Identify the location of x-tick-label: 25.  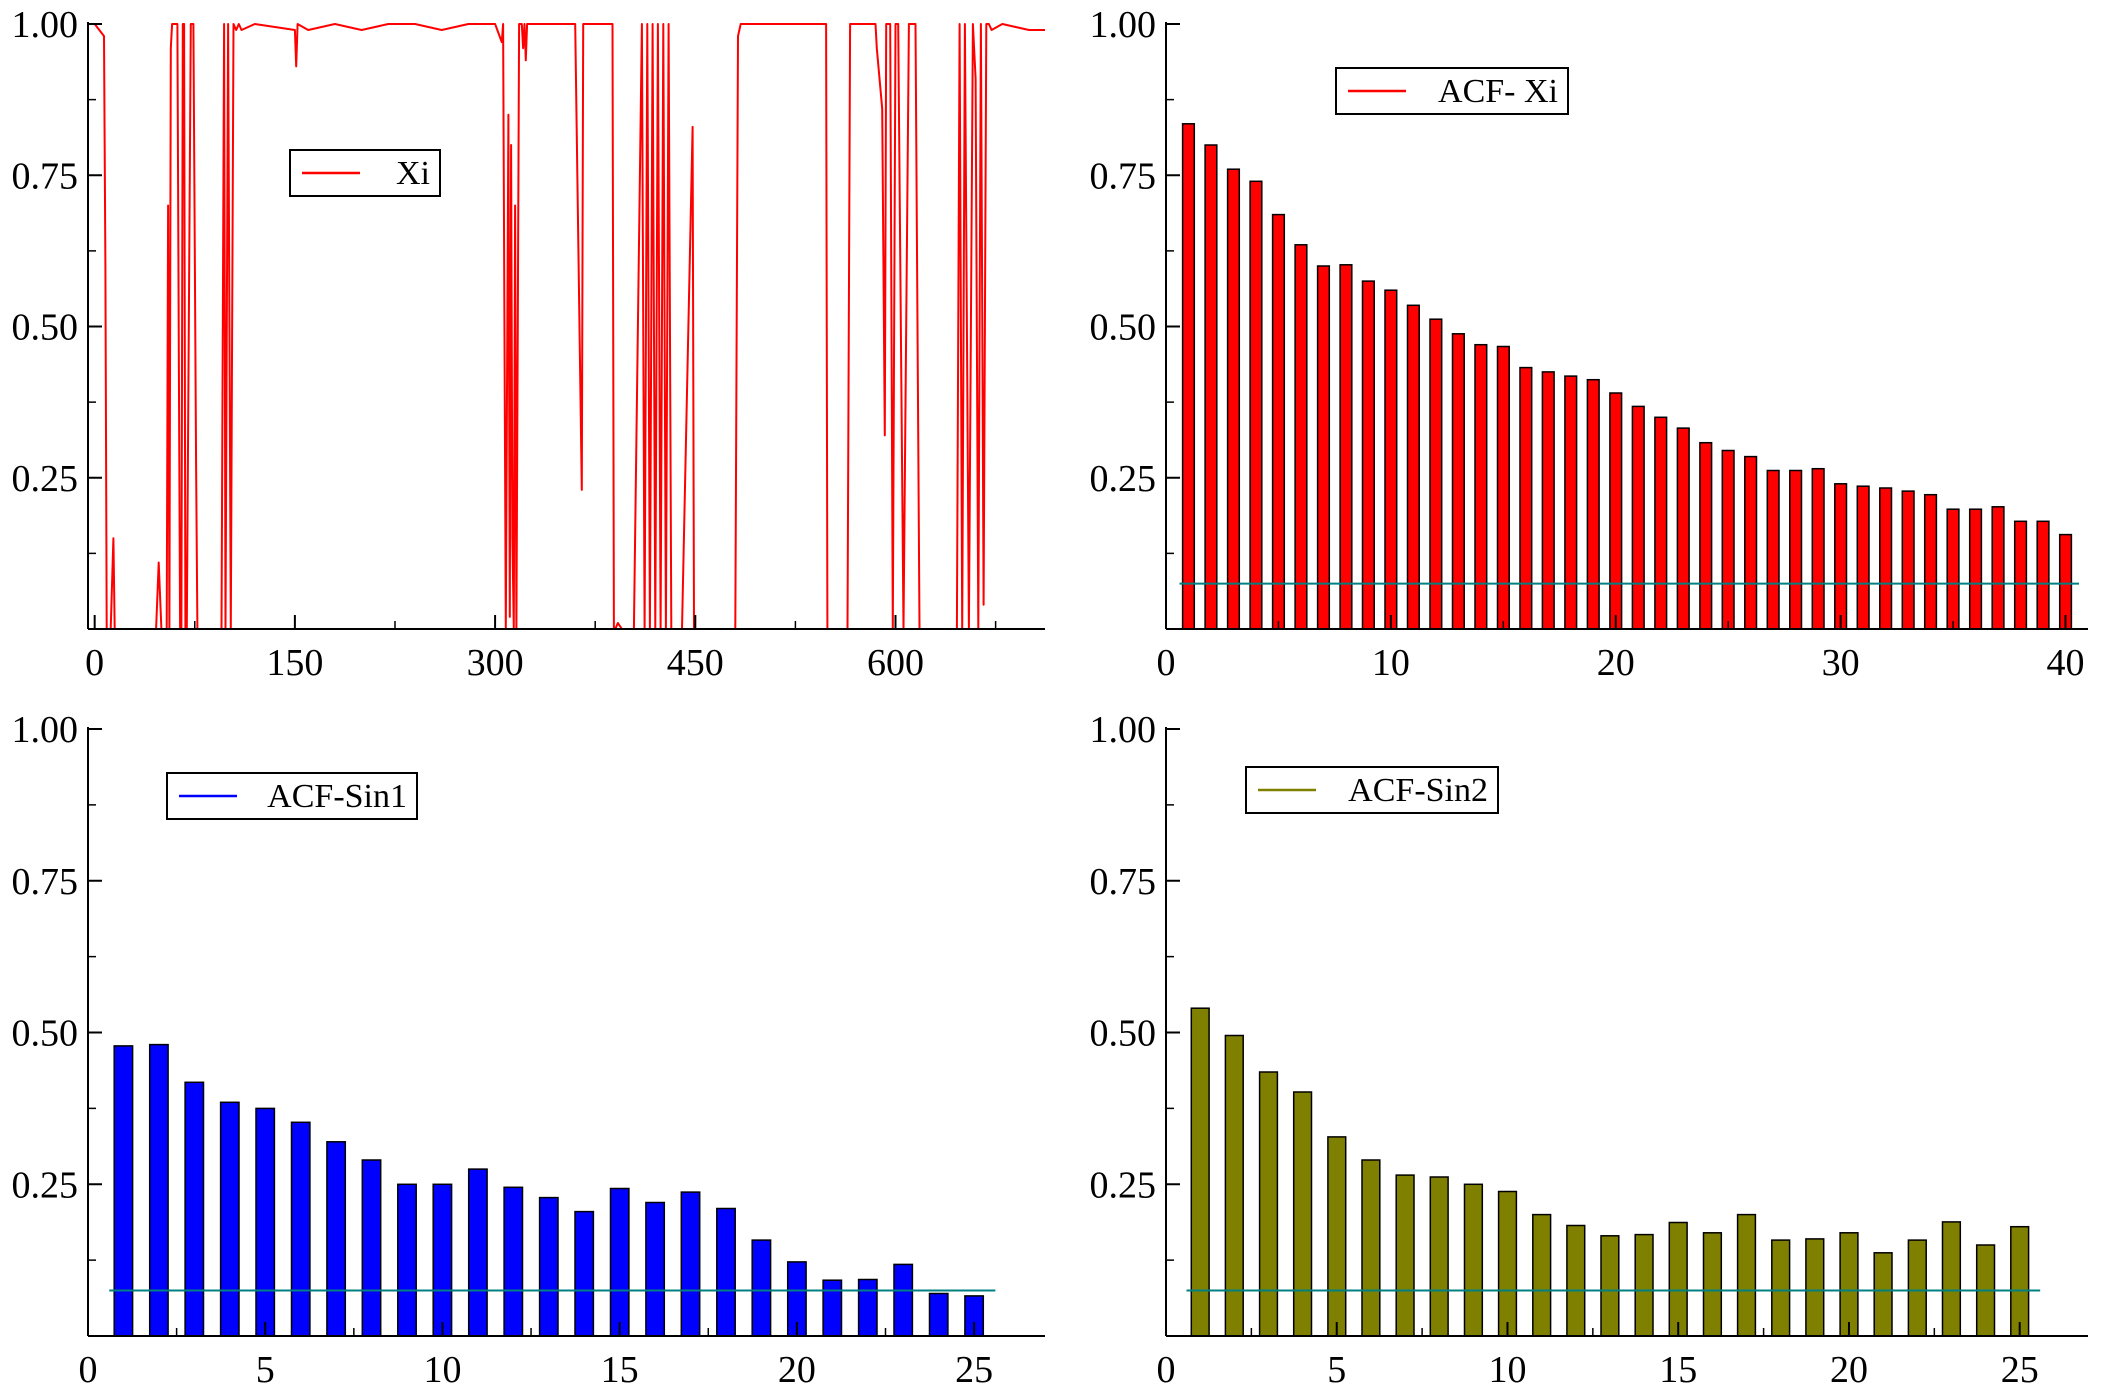
(974, 1369).